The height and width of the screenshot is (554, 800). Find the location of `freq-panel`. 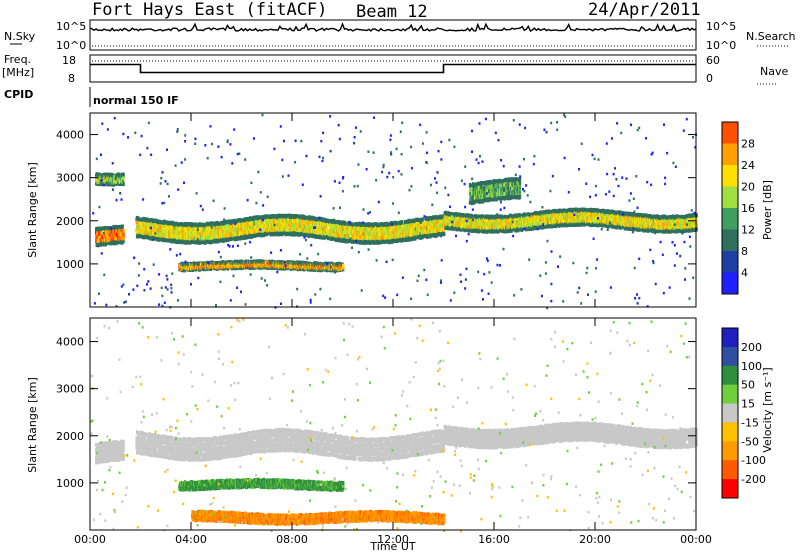

freq-panel is located at coordinates (393, 68).